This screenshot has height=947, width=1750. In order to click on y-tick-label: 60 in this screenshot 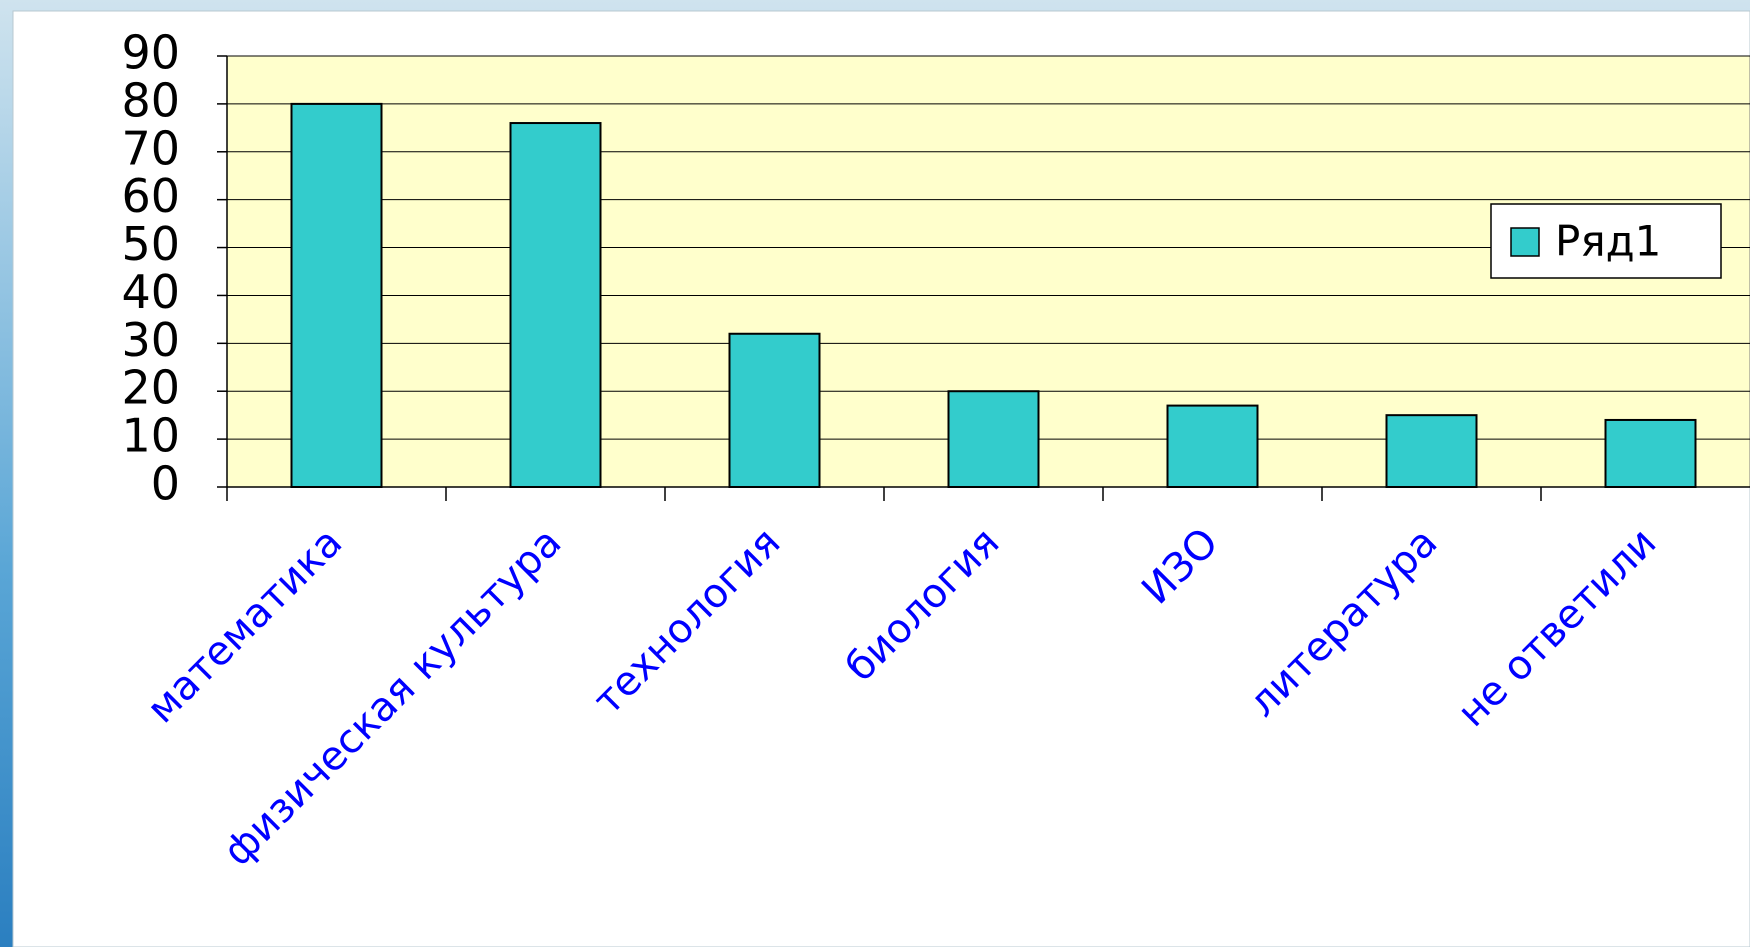, I will do `click(150, 196)`.